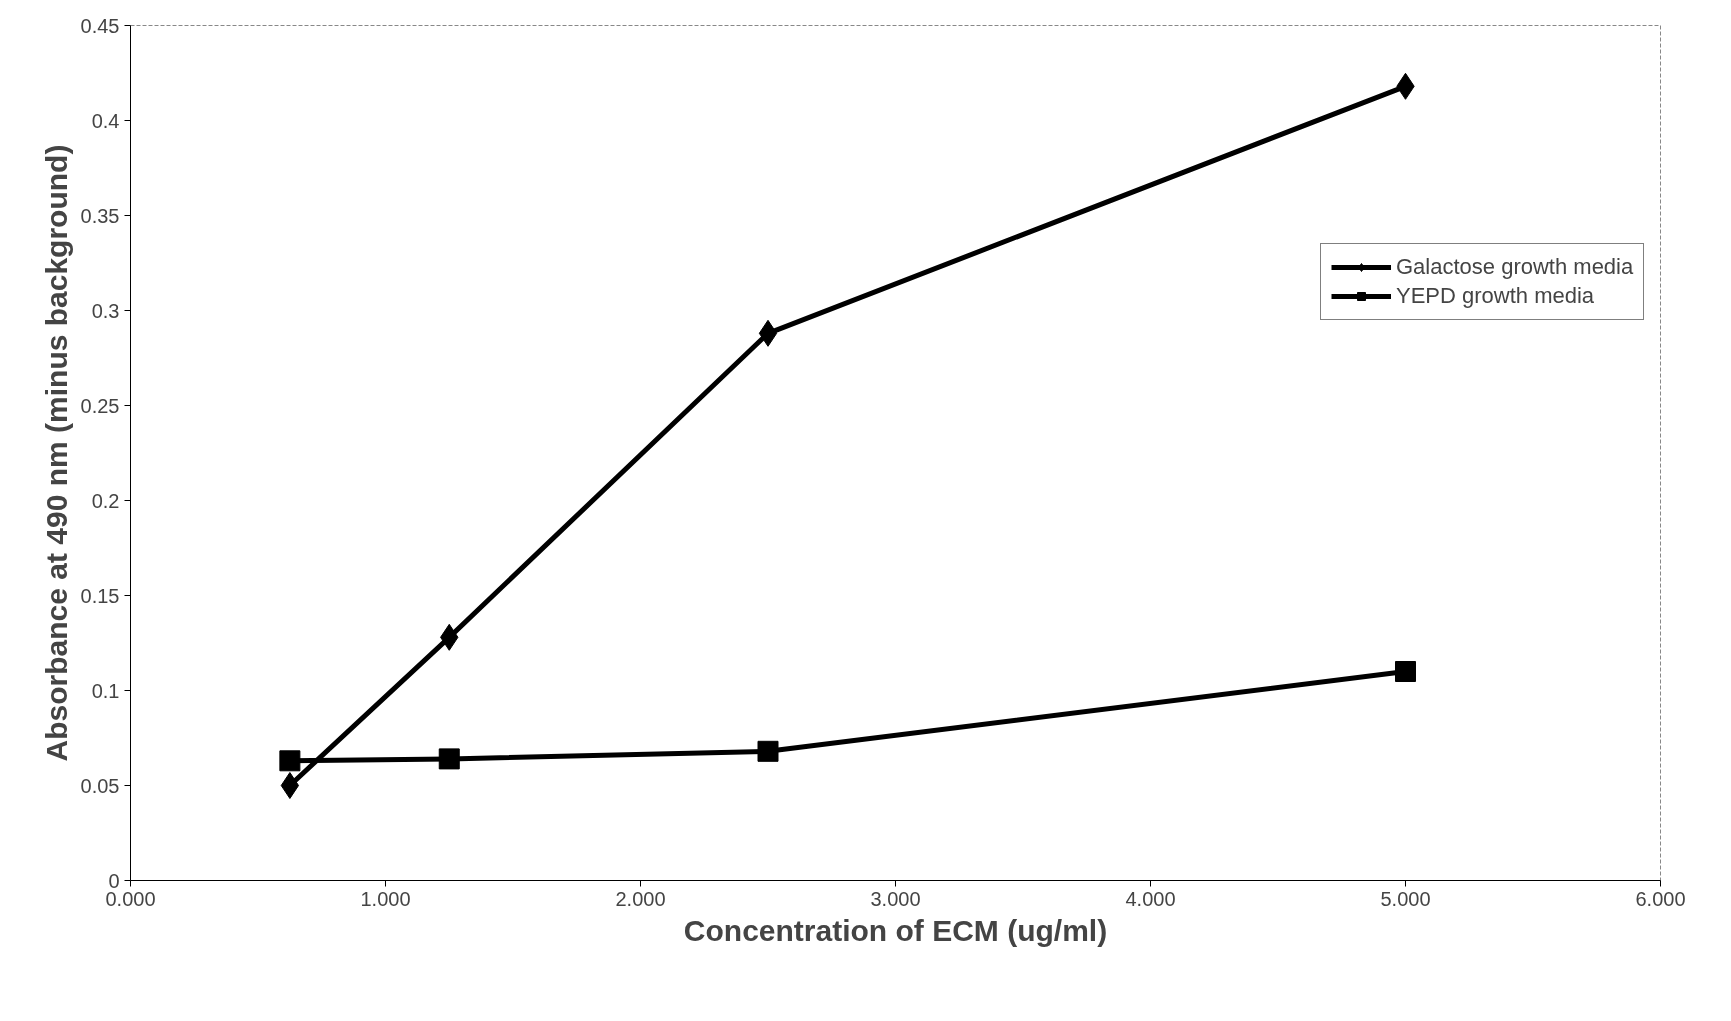 This screenshot has height=1021, width=1731. What do you see at coordinates (1150, 898) in the screenshot?
I see `x-tick-label: 4.000` at bounding box center [1150, 898].